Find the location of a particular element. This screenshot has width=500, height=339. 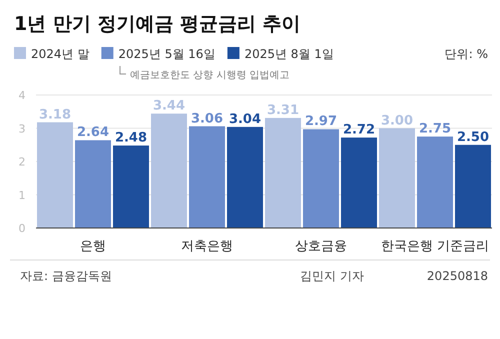

y-tick-label: 3 is located at coordinates (22, 129).